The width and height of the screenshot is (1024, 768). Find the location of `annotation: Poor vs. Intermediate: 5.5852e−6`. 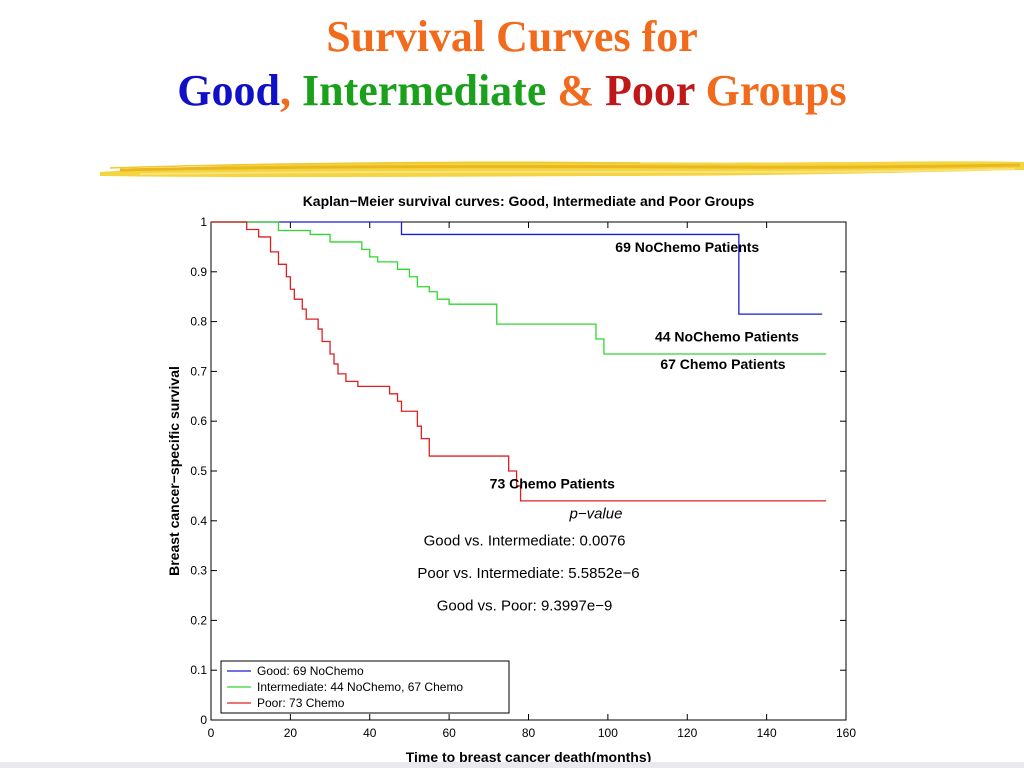

annotation: Poor vs. Intermediate: 5.5852e−6 is located at coordinates (528, 573).